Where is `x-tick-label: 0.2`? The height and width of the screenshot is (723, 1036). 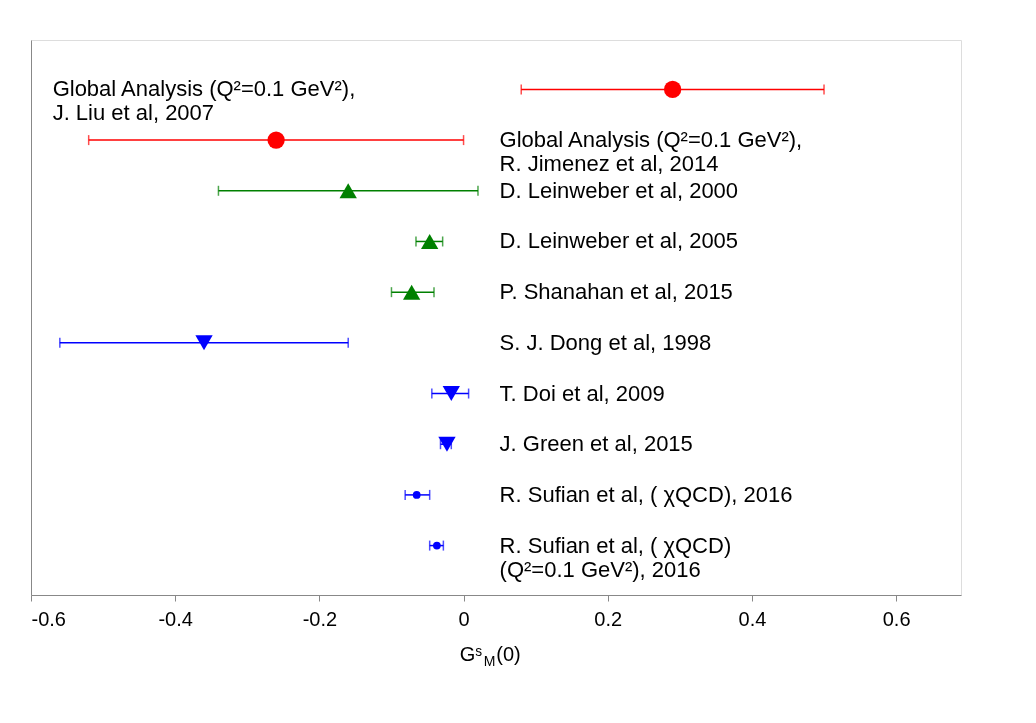
x-tick-label: 0.2 is located at coordinates (608, 618).